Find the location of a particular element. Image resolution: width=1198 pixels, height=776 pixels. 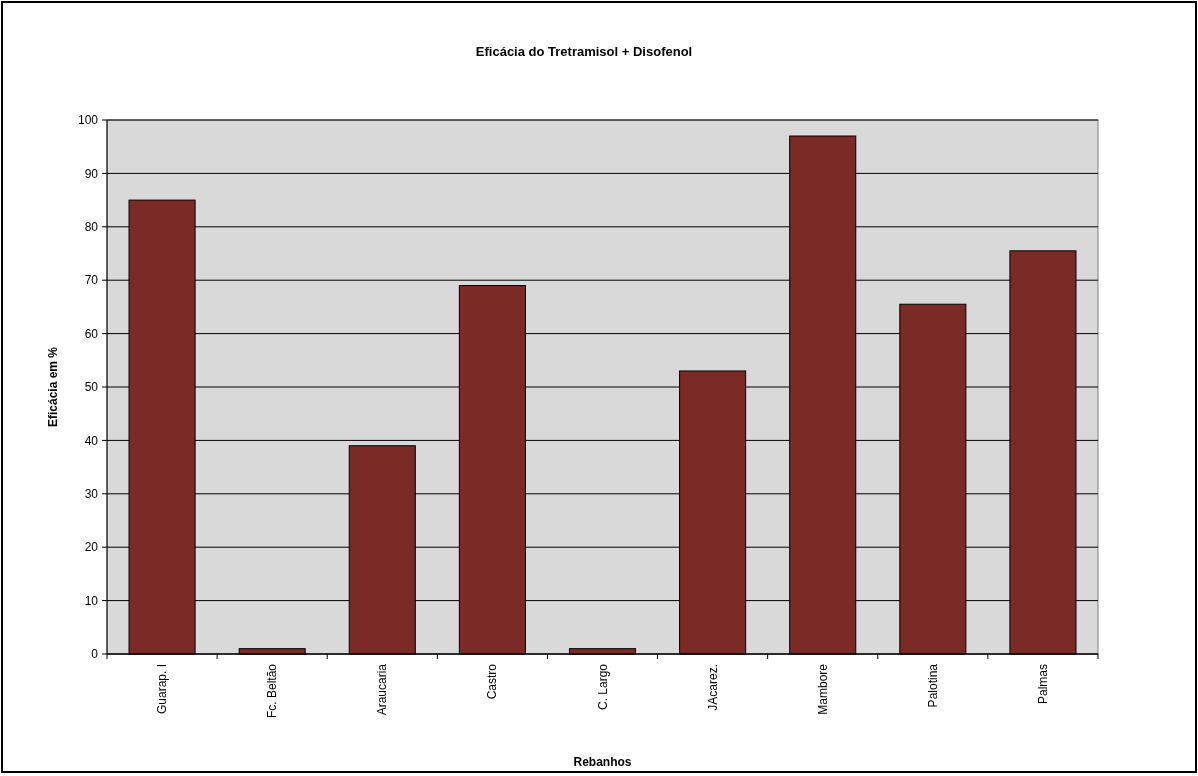

x-tick-label: Castro is located at coordinates (492, 681).